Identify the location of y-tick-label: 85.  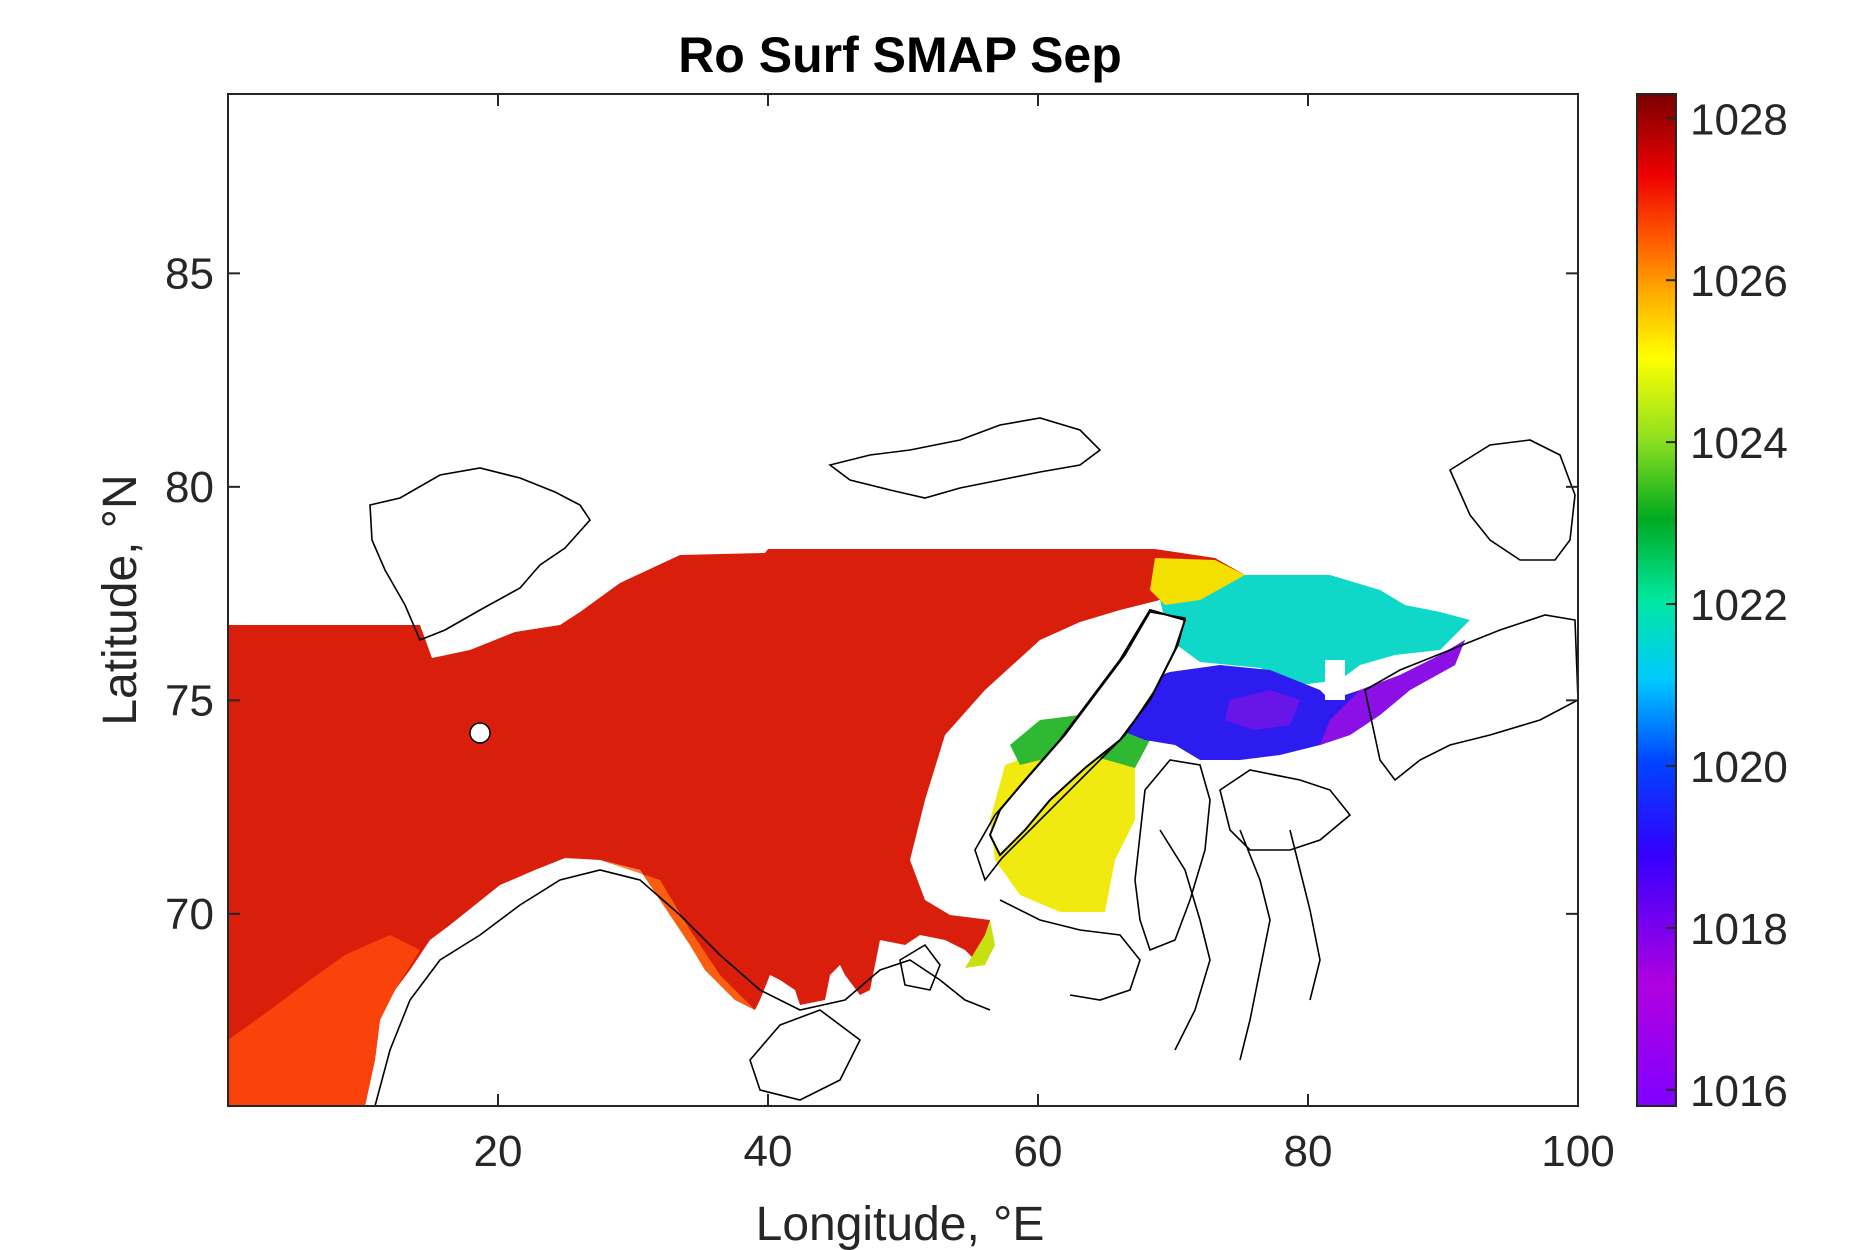
(189, 273).